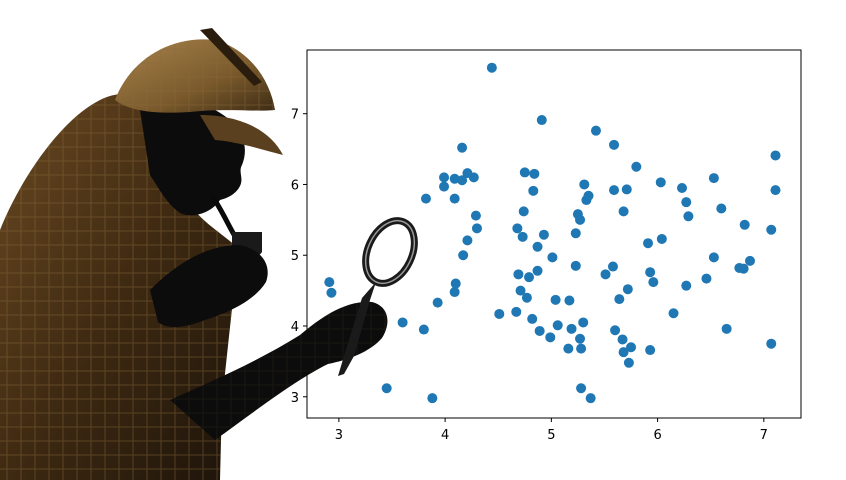  Describe the element at coordinates (295, 115) in the screenshot. I see `y-tick-label: 7` at that location.